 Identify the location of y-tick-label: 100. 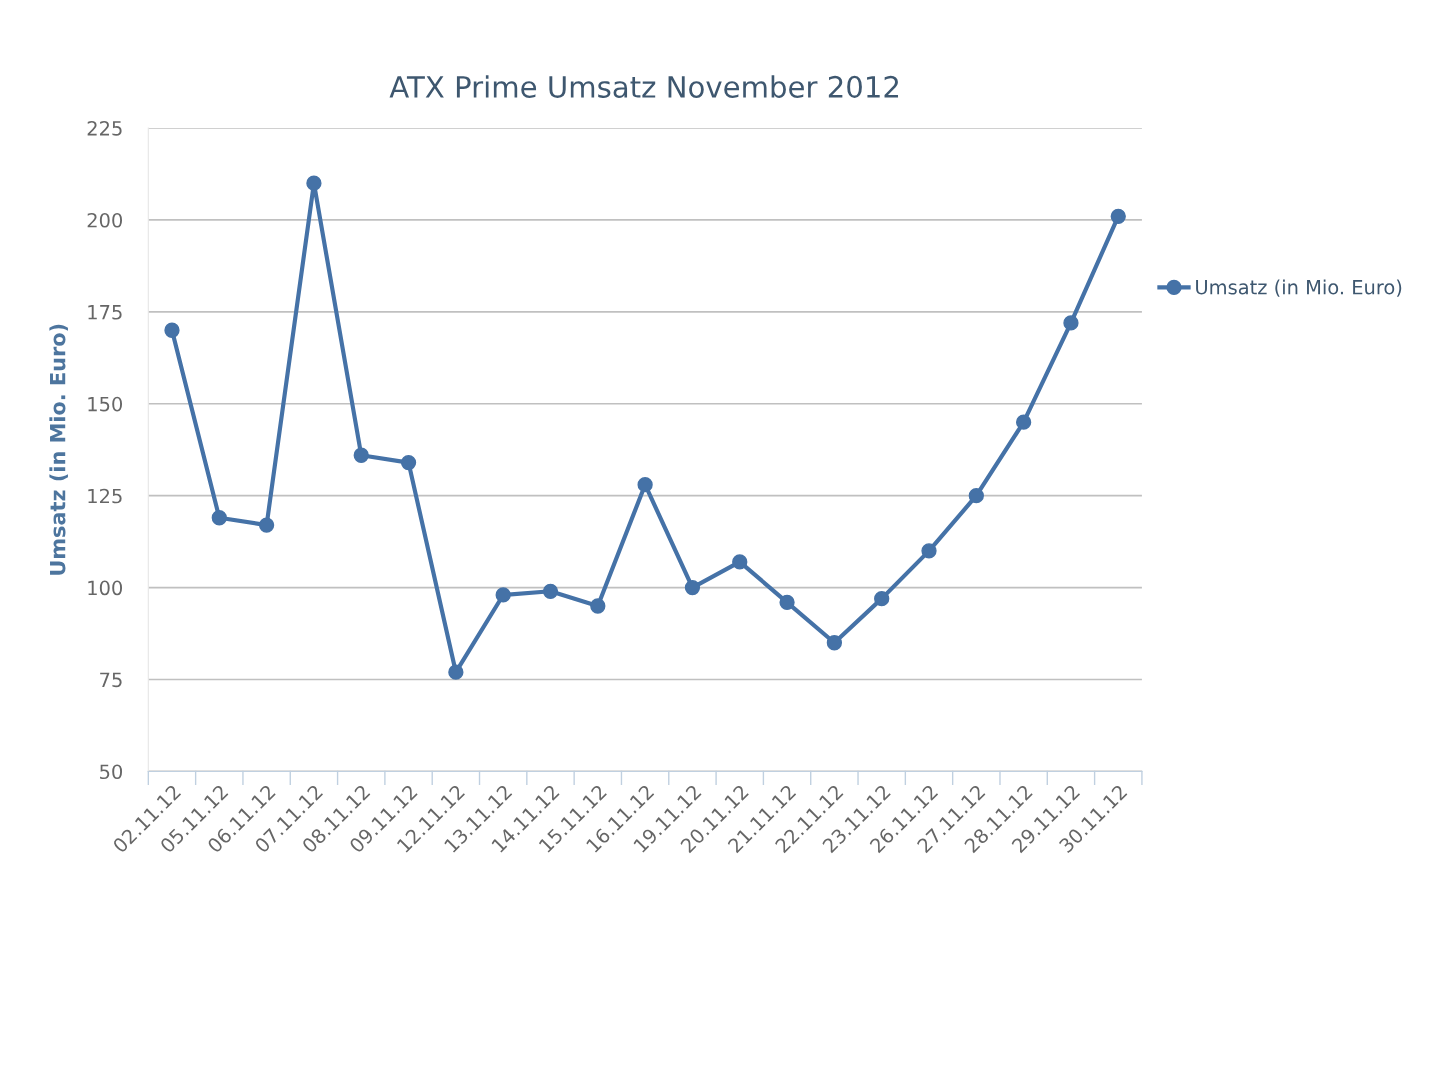
(105, 588).